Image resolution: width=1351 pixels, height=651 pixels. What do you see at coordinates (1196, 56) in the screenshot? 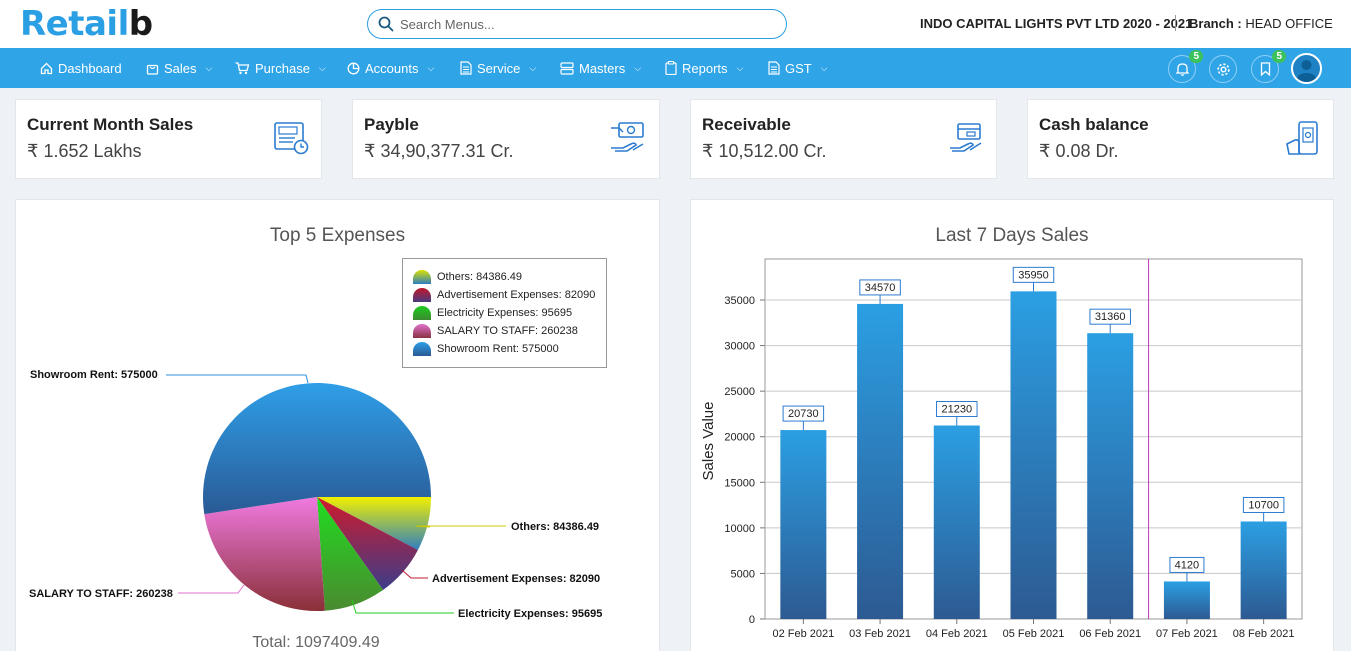
I see `notifications-badge: 5` at bounding box center [1196, 56].